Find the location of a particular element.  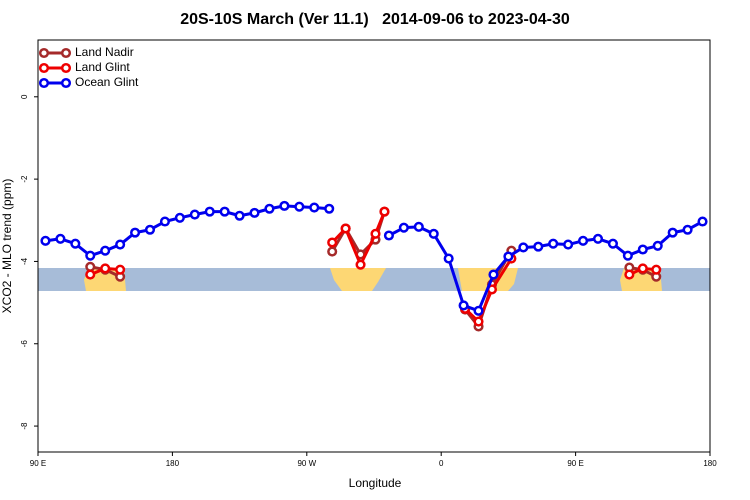

y-tick-label: -4 is located at coordinates (24, 261).